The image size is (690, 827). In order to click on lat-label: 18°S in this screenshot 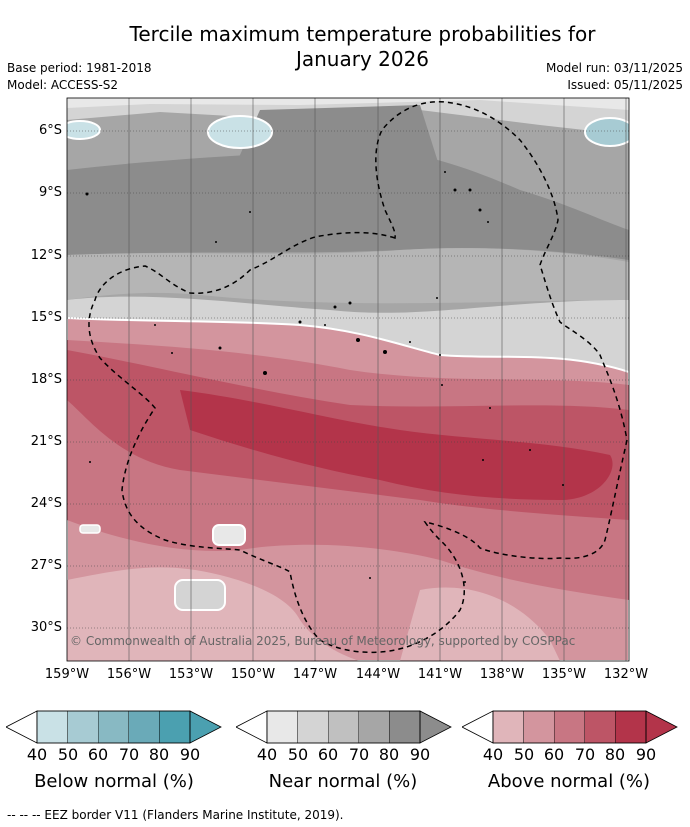, I will do `click(46, 379)`.